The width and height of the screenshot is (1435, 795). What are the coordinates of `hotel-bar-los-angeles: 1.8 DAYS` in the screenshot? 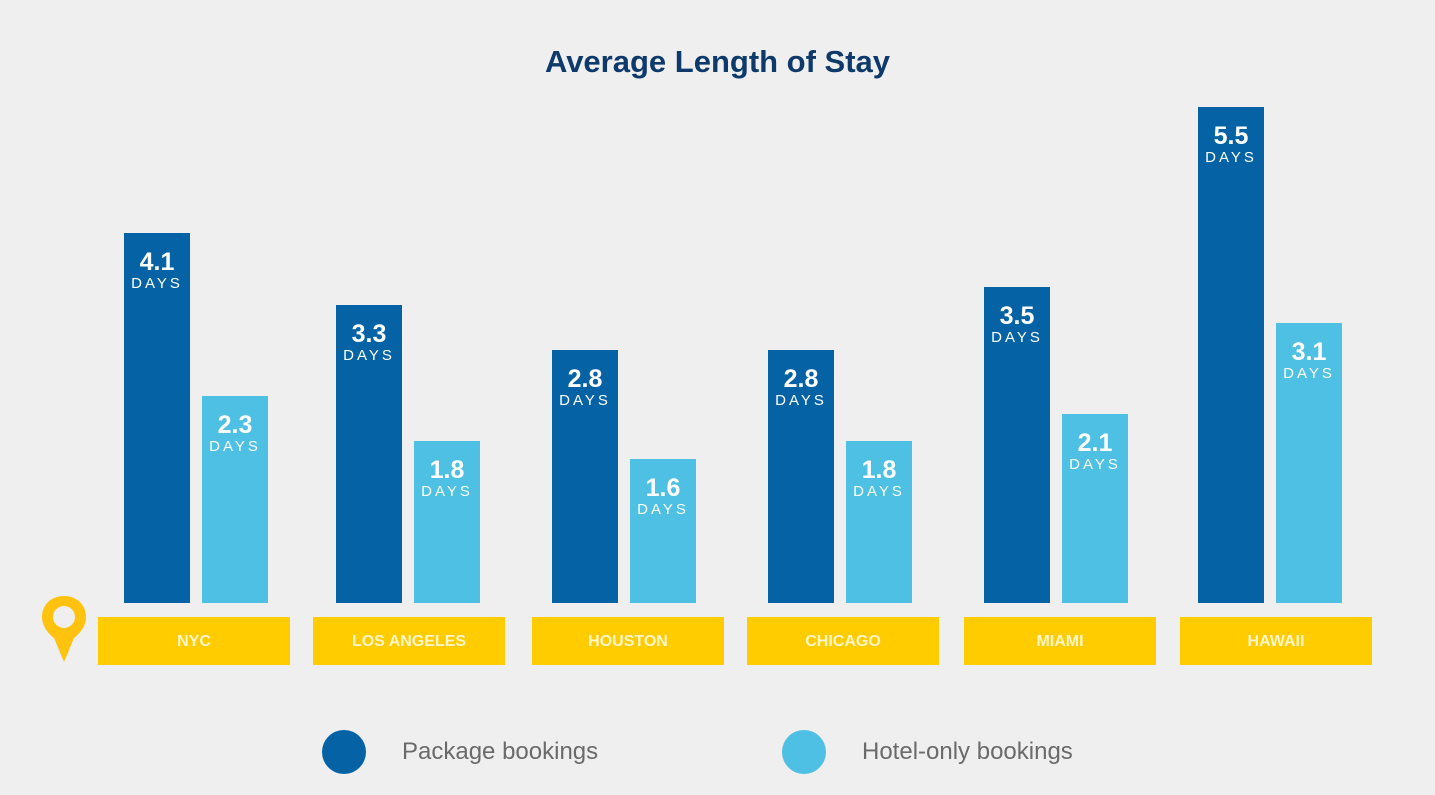 It's located at (447, 522).